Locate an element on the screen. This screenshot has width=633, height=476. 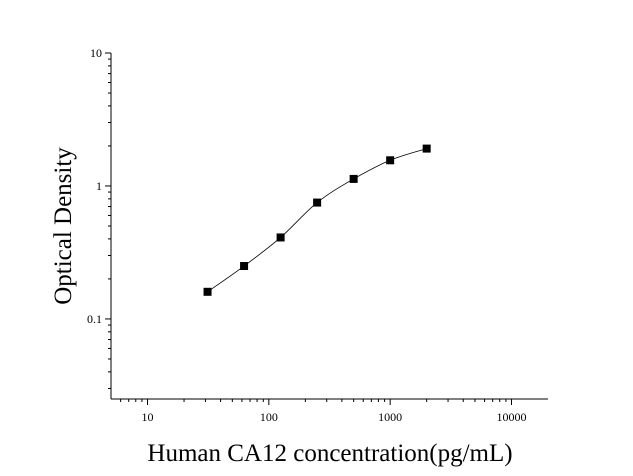
fit-curve is located at coordinates (317, 220).